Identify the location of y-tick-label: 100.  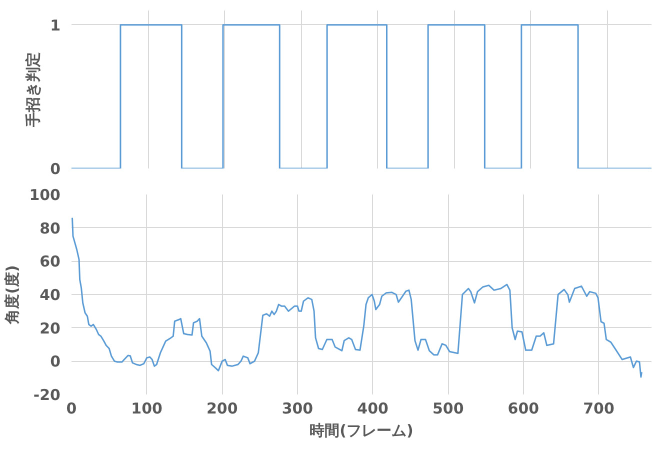
(44, 195).